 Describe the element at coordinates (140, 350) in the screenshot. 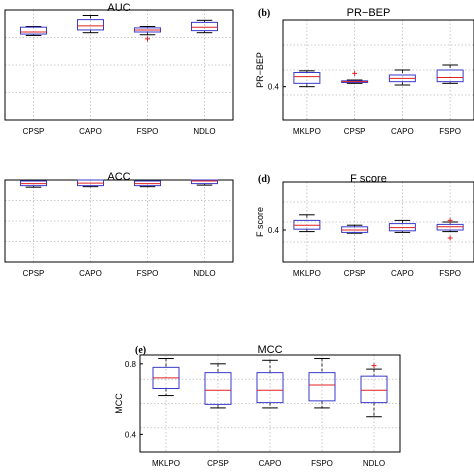

I see `panel5-panel-label: (e)` at that location.